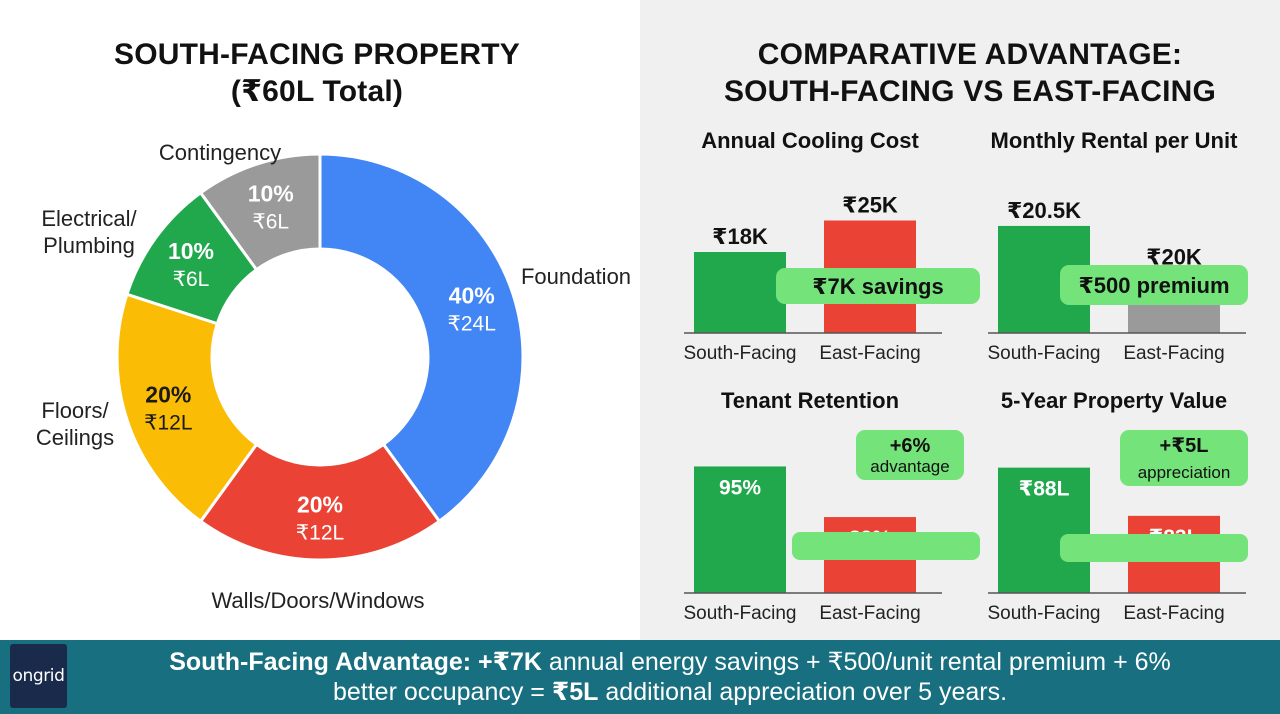 Image resolution: width=1280 pixels, height=714 pixels. I want to click on segment-label-walls-doors-windows-line-1: Walls/Doors/Windows, so click(317, 600).